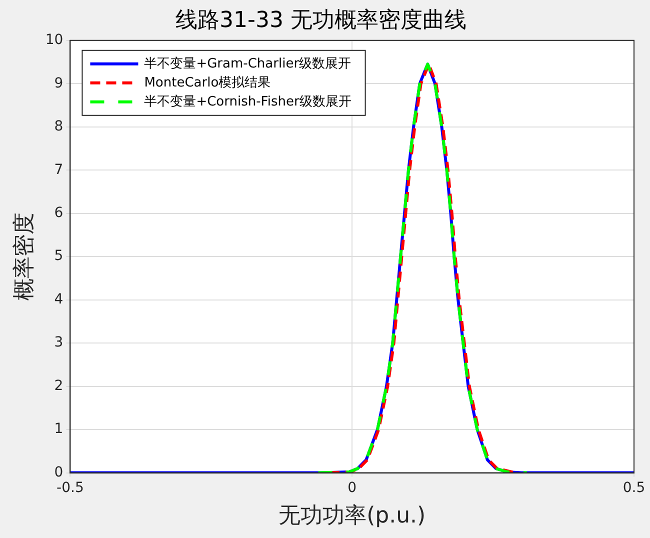 The image size is (650, 538). I want to click on y-tick-label: 3, so click(59, 342).